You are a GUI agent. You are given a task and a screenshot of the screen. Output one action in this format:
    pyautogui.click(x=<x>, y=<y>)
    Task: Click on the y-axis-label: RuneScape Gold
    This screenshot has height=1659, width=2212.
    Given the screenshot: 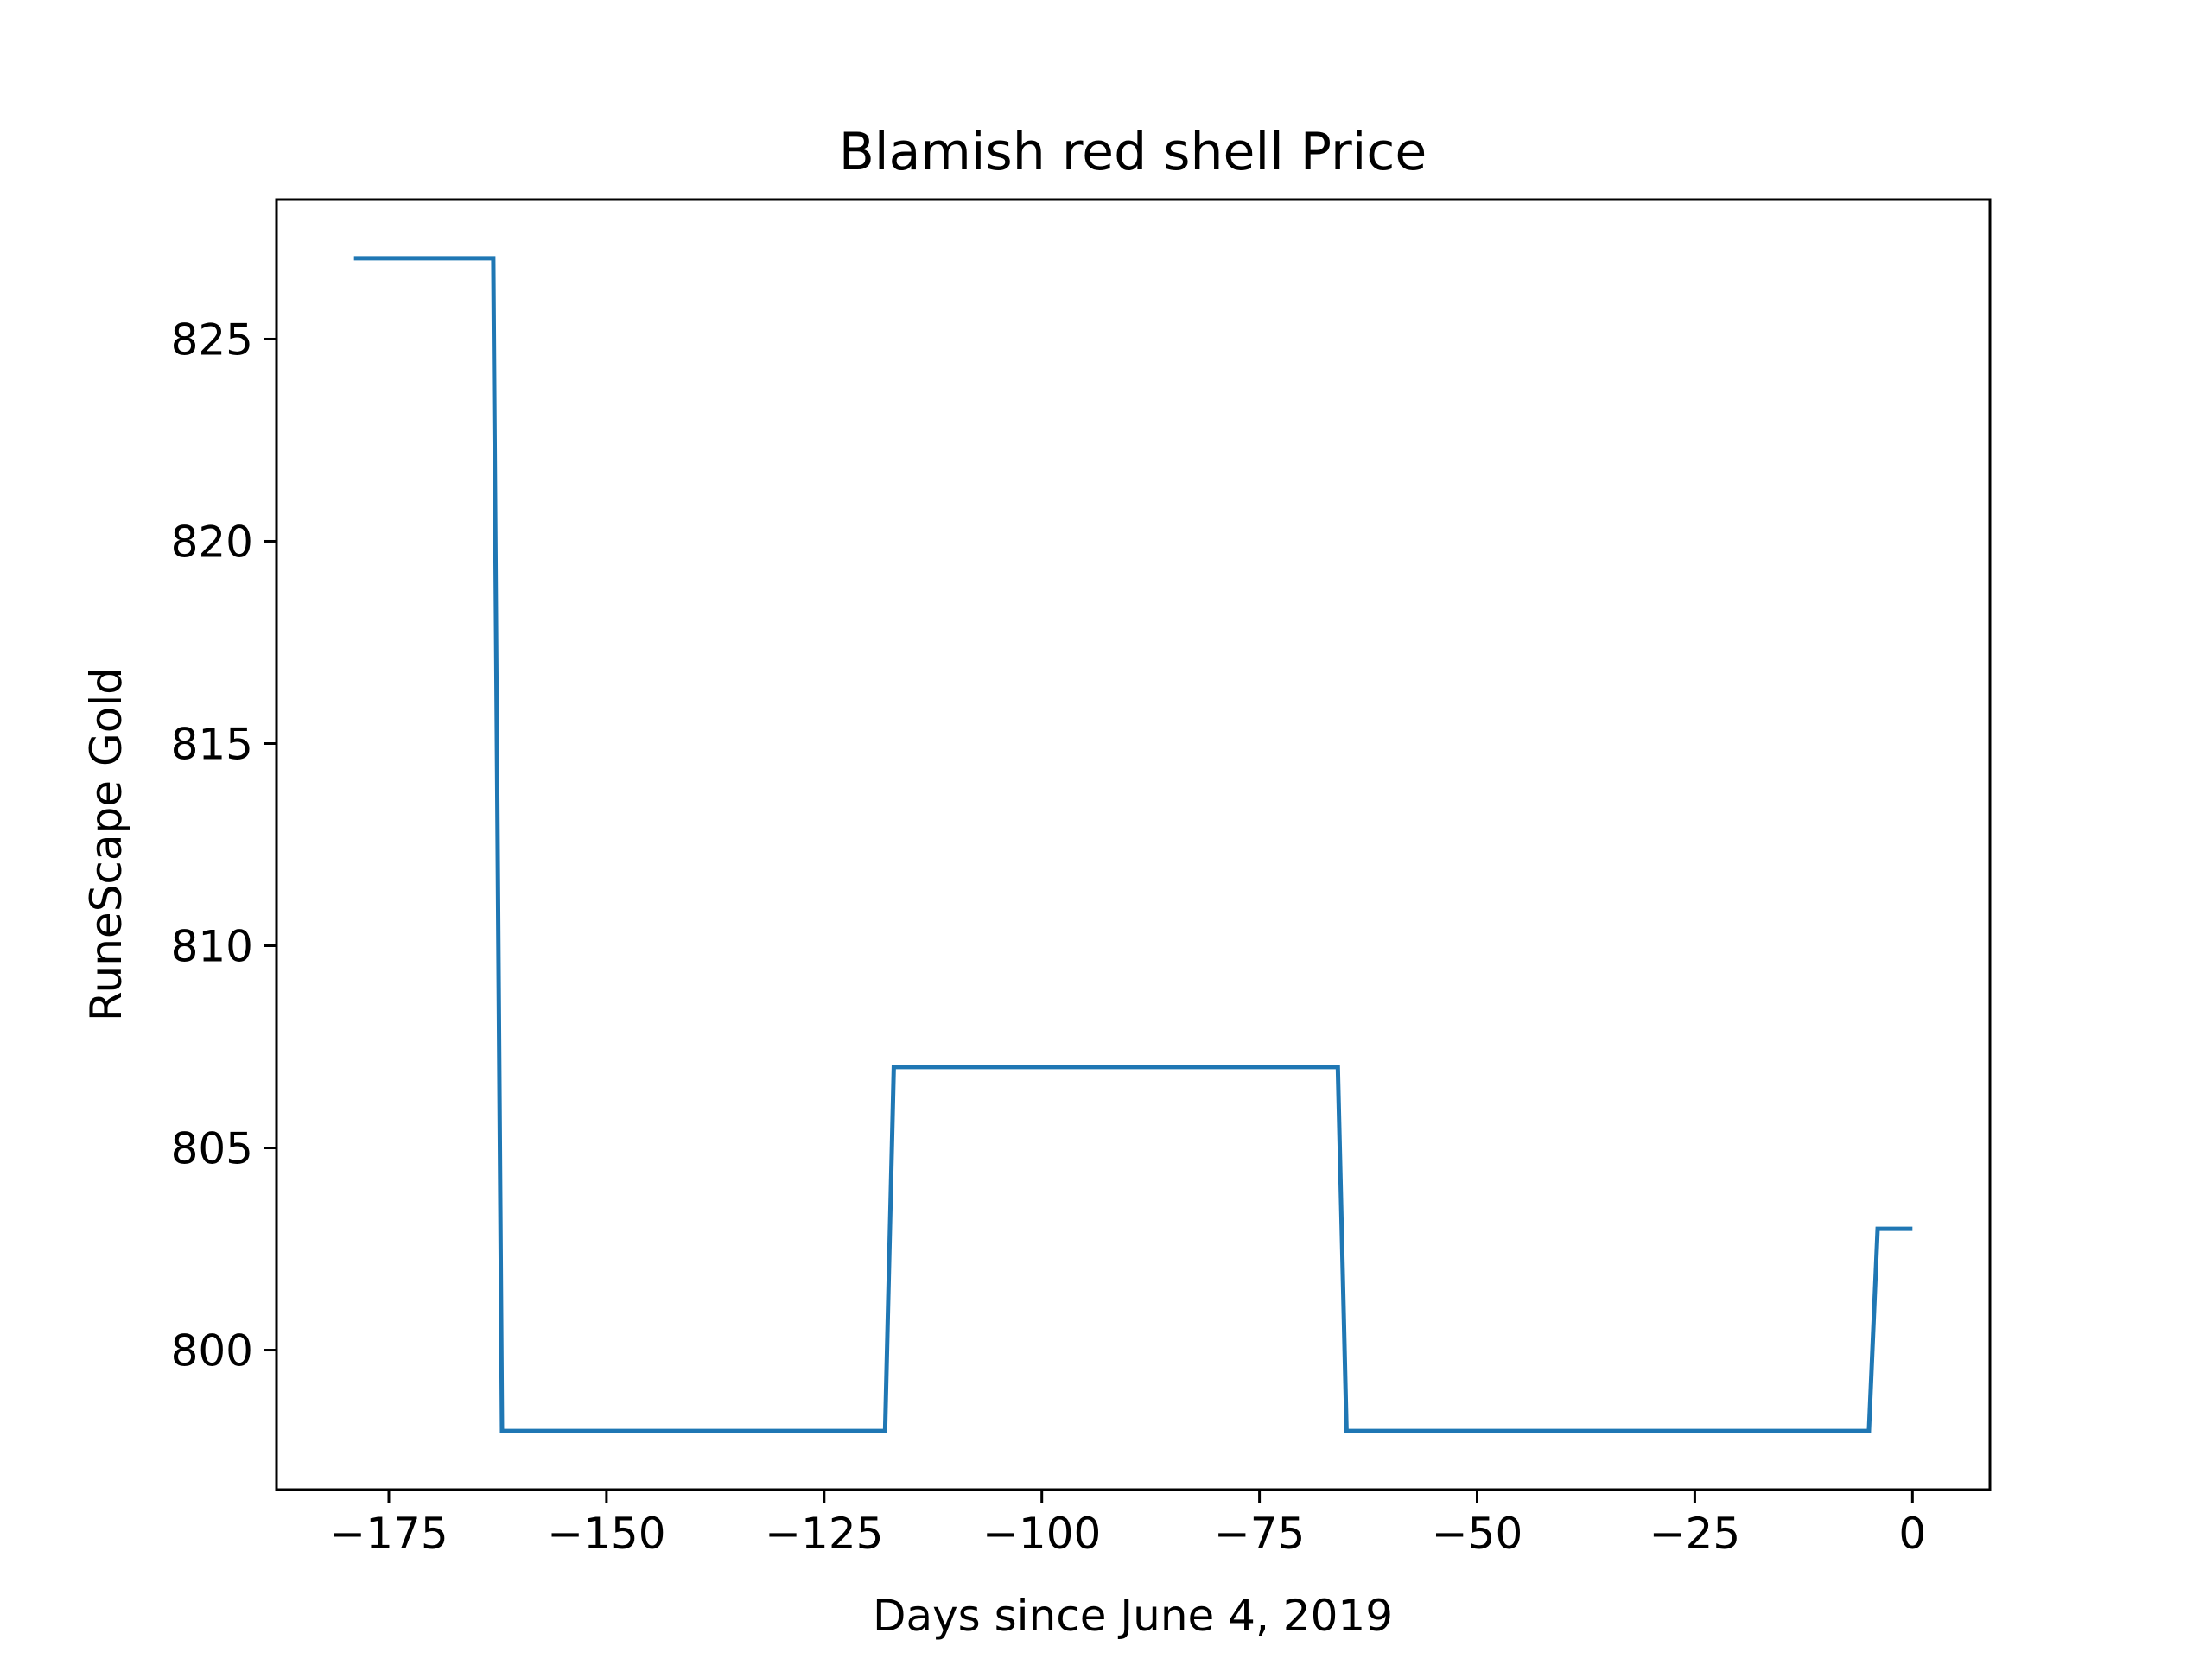 What is the action you would take?
    pyautogui.click(x=106, y=844)
    